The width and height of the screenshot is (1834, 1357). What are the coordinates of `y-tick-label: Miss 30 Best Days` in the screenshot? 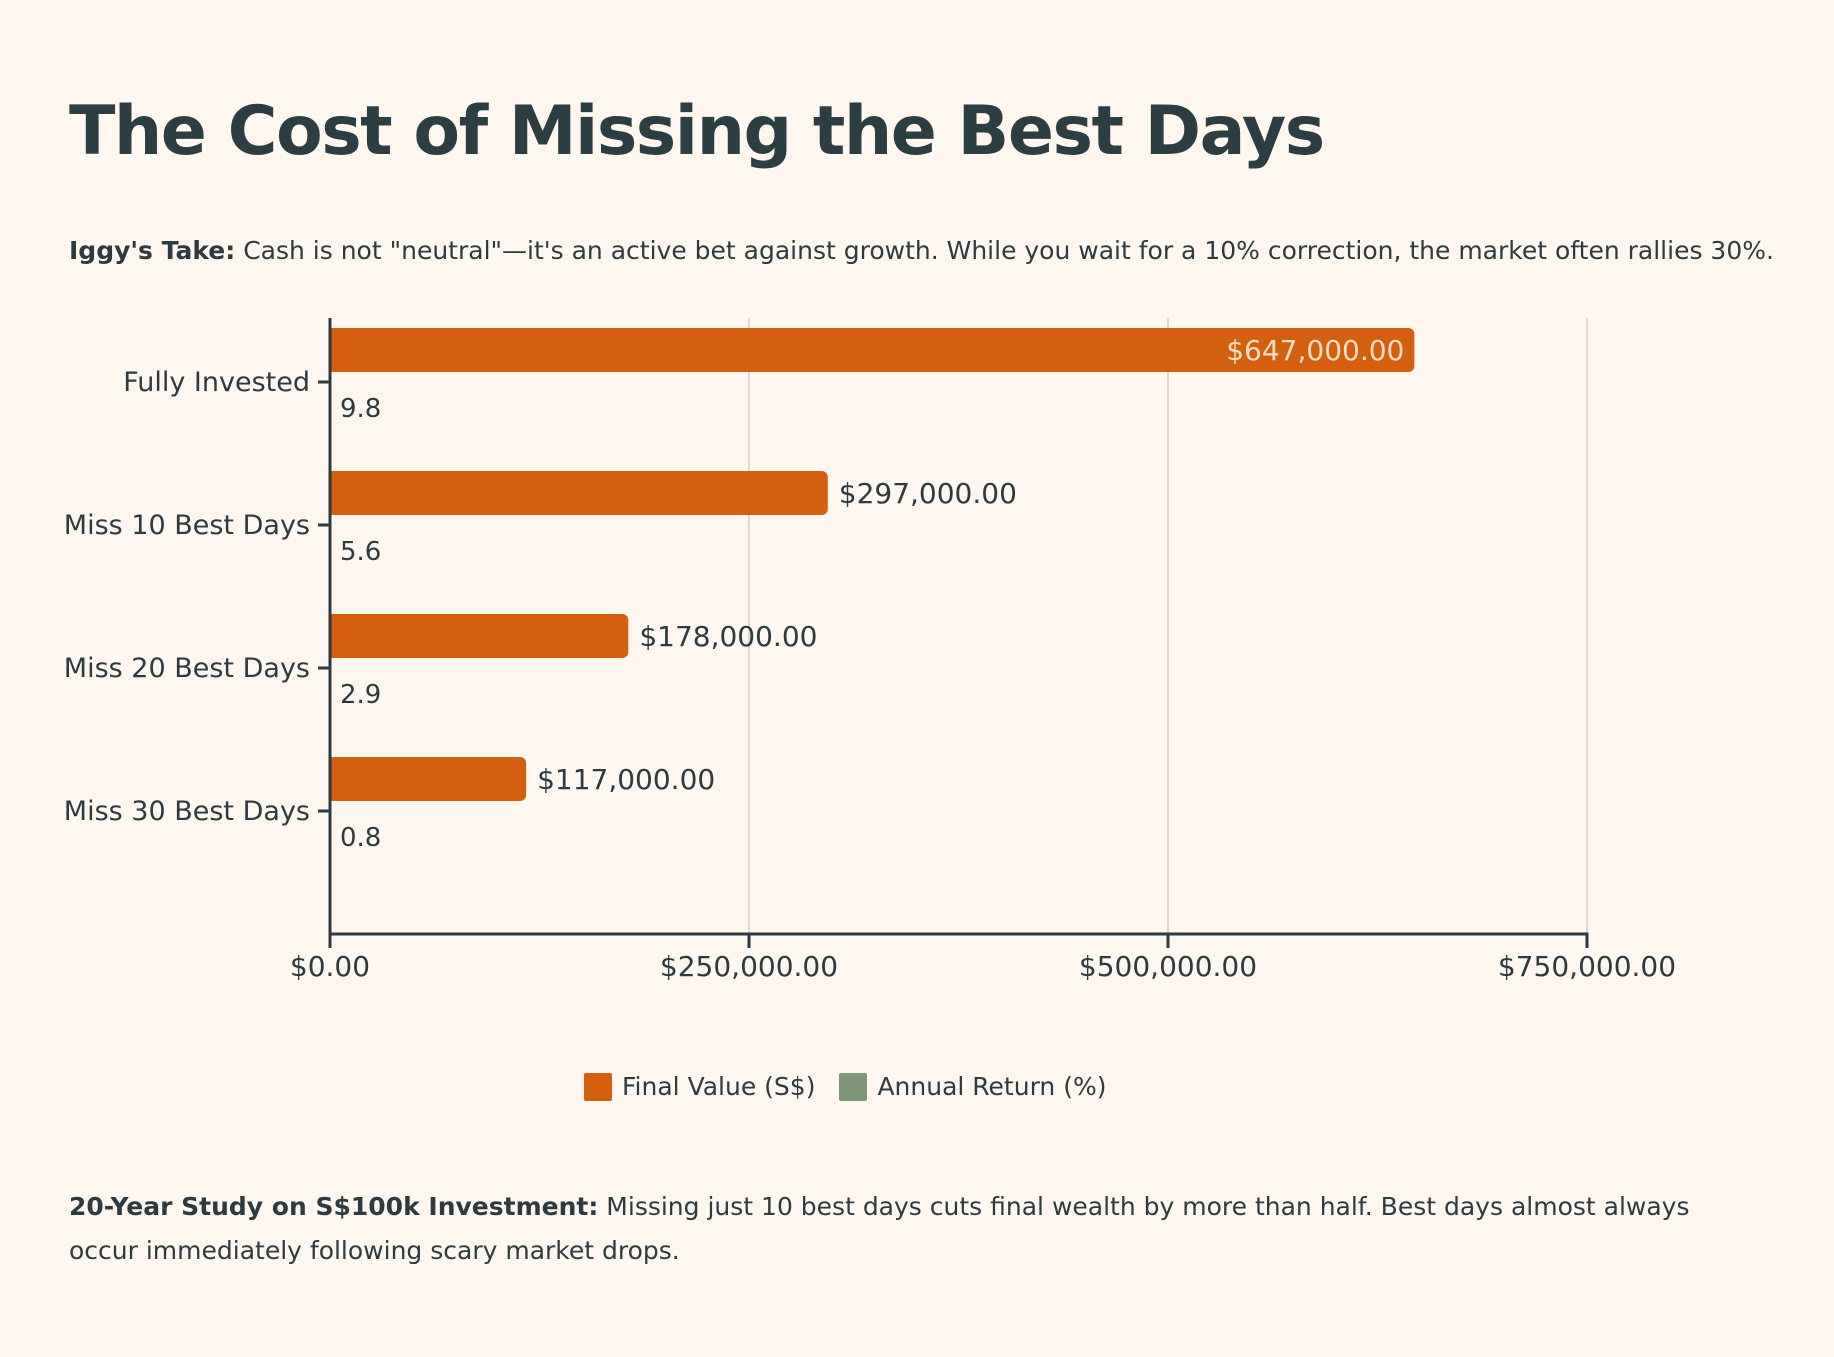 It's located at (187, 811).